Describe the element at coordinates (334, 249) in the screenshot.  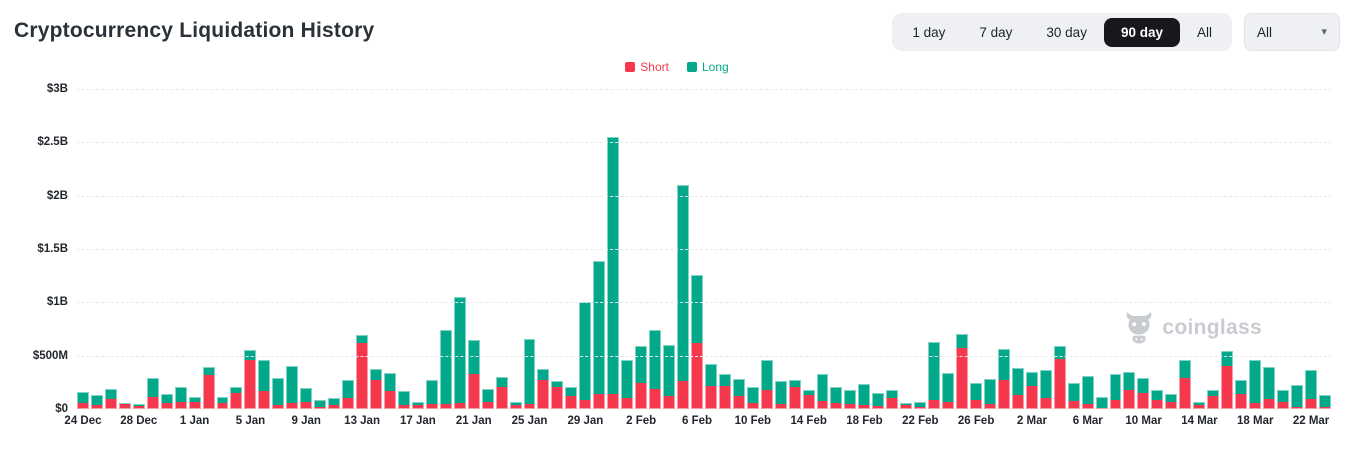
I see `bar-11-jan` at that location.